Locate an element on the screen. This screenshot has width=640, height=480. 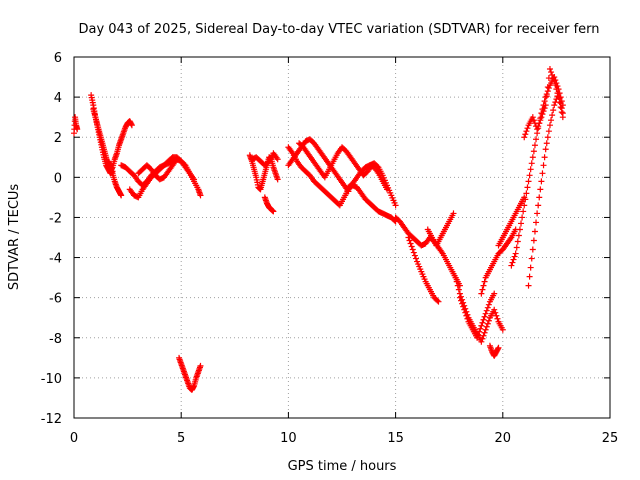
y-tick-label: 6 is located at coordinates (58, 58).